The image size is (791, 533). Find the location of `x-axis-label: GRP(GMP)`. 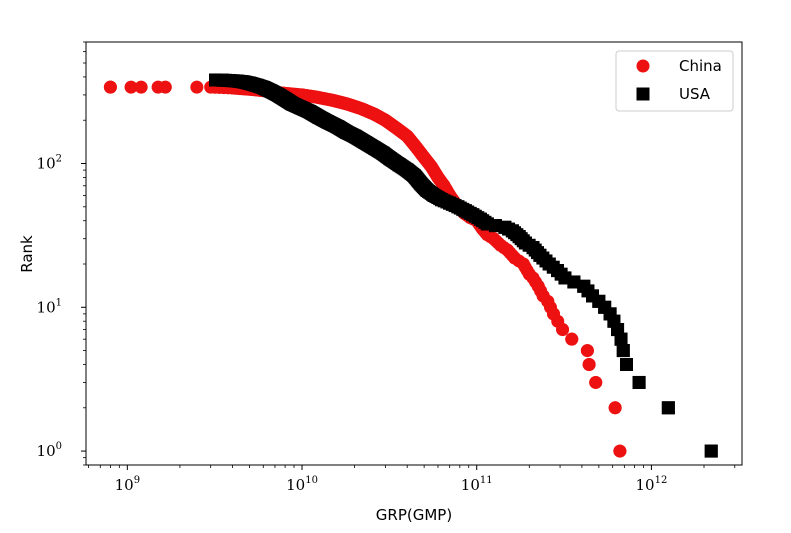

x-axis-label: GRP(GMP) is located at coordinates (414, 515).